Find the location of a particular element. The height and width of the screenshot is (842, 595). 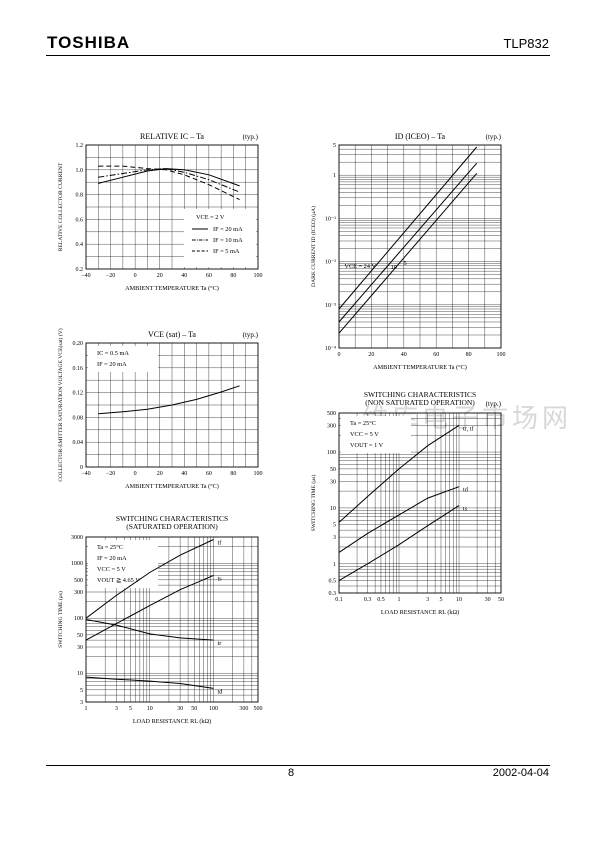

y-tick-label: 0.16 is located at coordinates (78, 369).